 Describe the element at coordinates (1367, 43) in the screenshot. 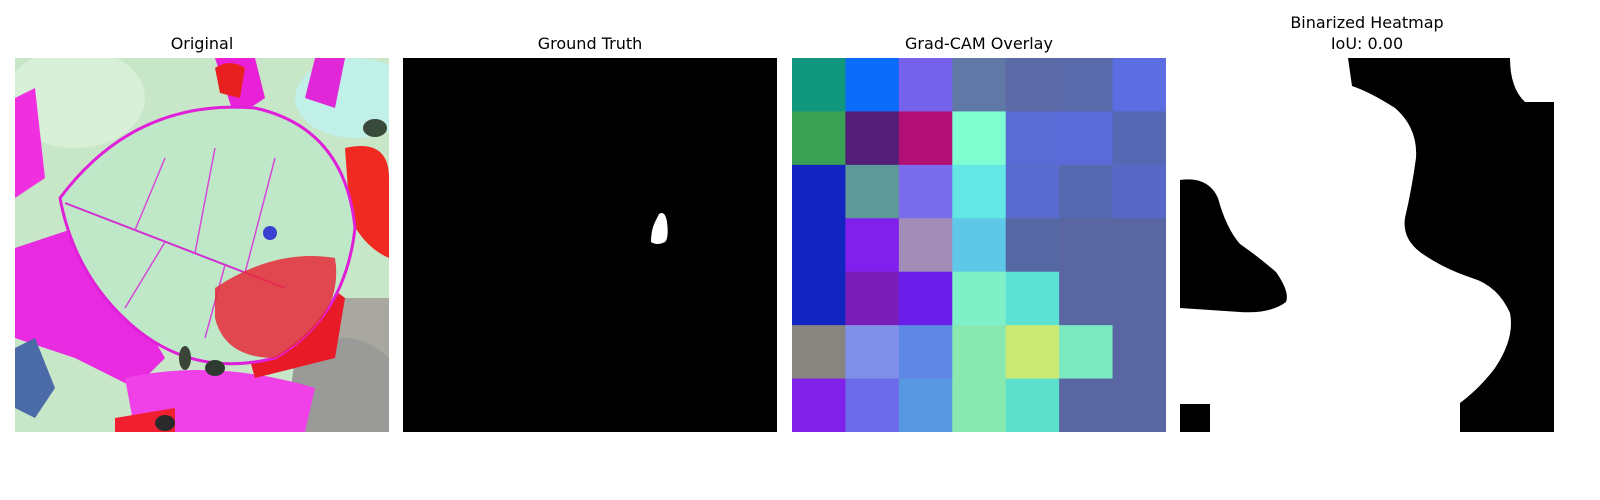

I see `iou-score: IoU: 0.00` at that location.